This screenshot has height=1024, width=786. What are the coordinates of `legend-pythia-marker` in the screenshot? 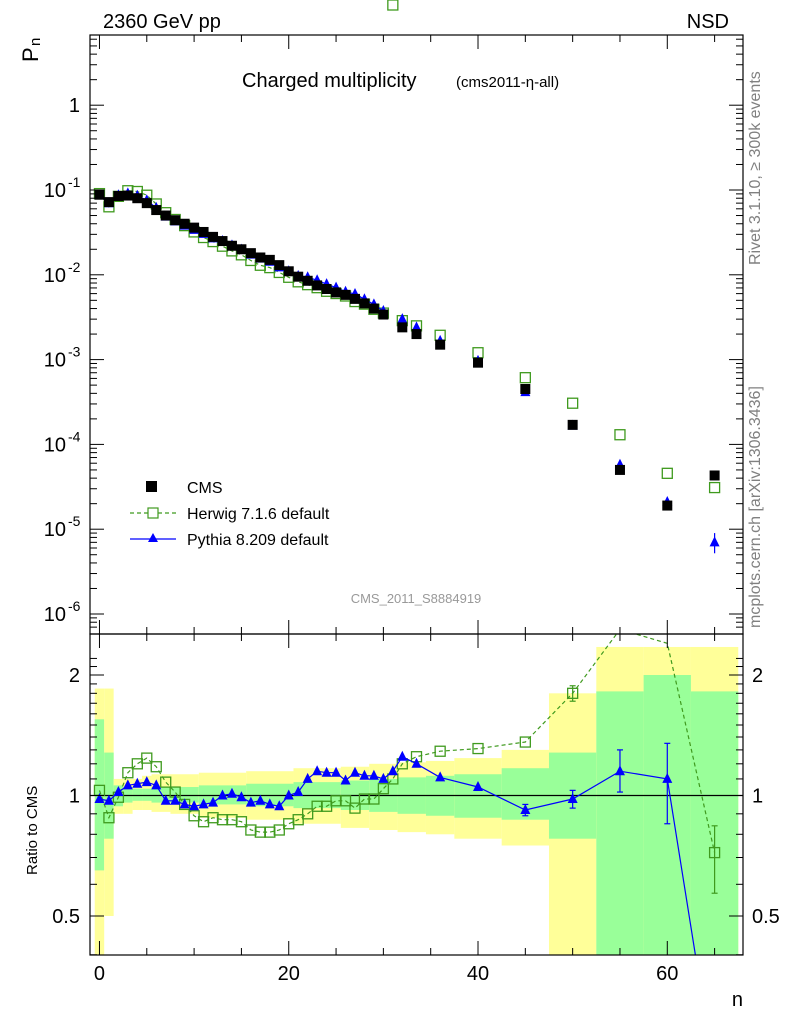 It's located at (153, 537).